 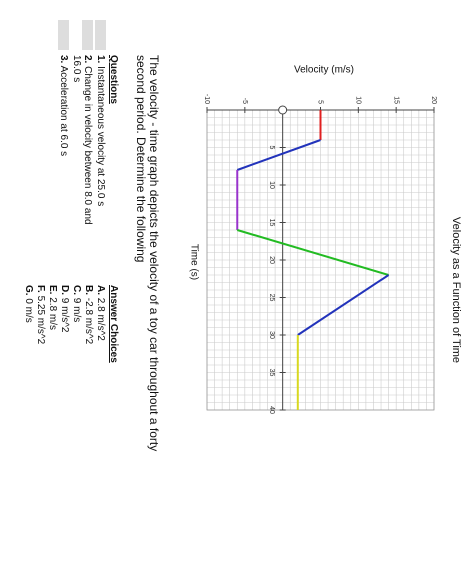 I want to click on item-label: G., so click(x=28, y=290).